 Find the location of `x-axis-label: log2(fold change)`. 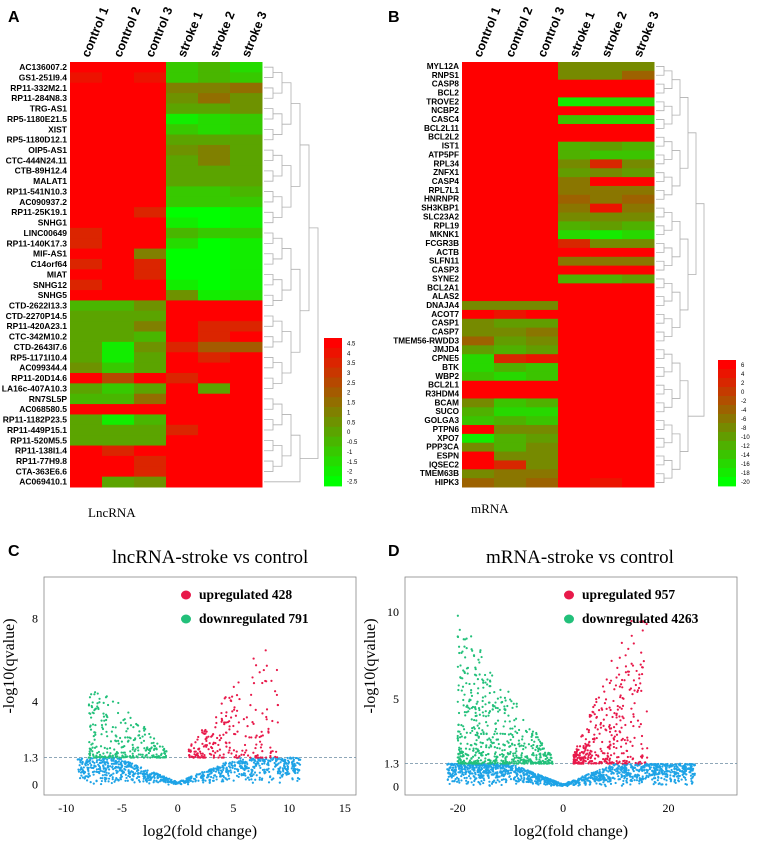

x-axis-label: log2(fold change) is located at coordinates (200, 831).